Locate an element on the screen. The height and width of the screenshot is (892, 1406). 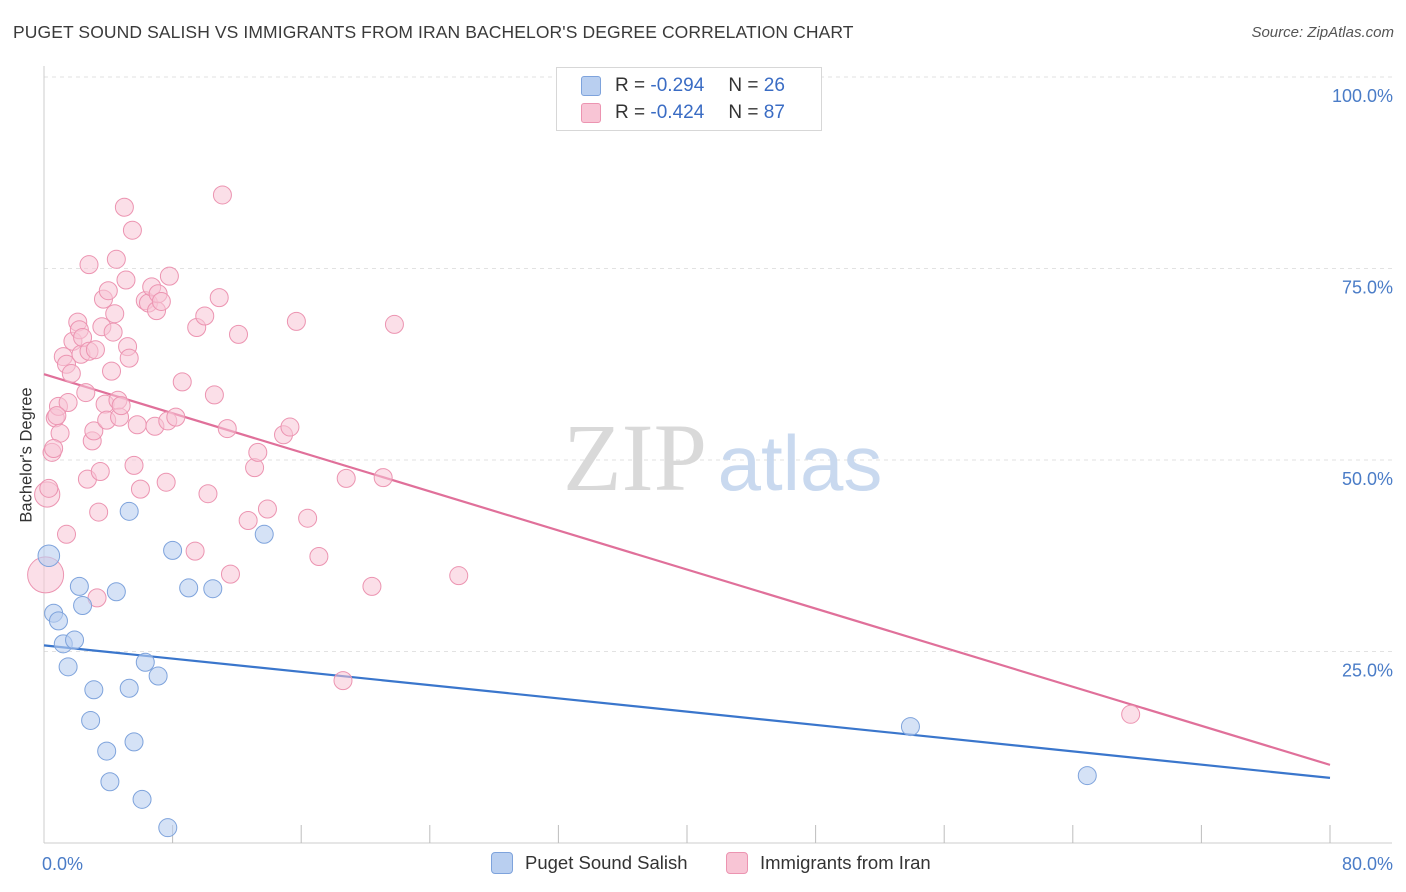
legend-r-value: -0.294 is located at coordinates (677, 85).